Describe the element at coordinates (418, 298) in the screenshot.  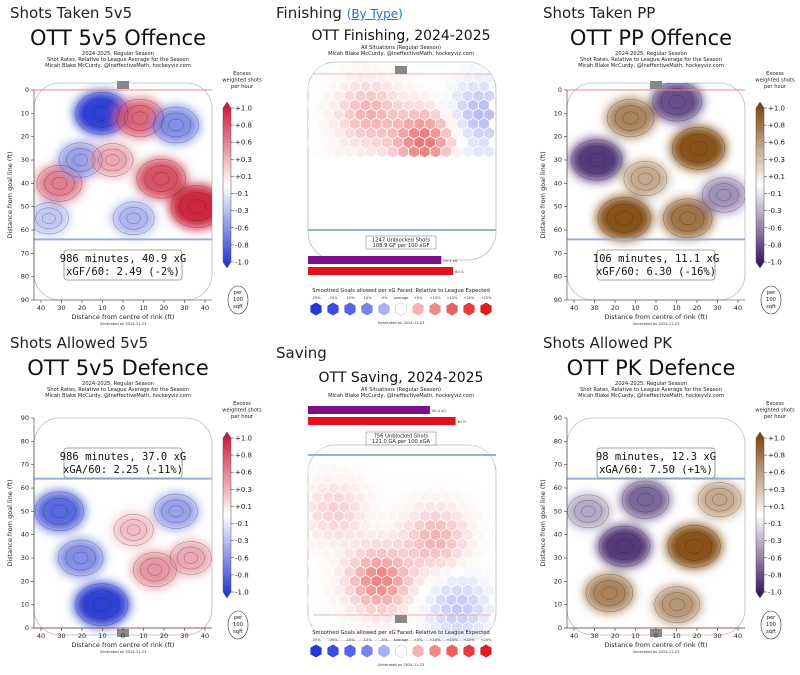
I see `legend-tick-label: +5%` at that location.